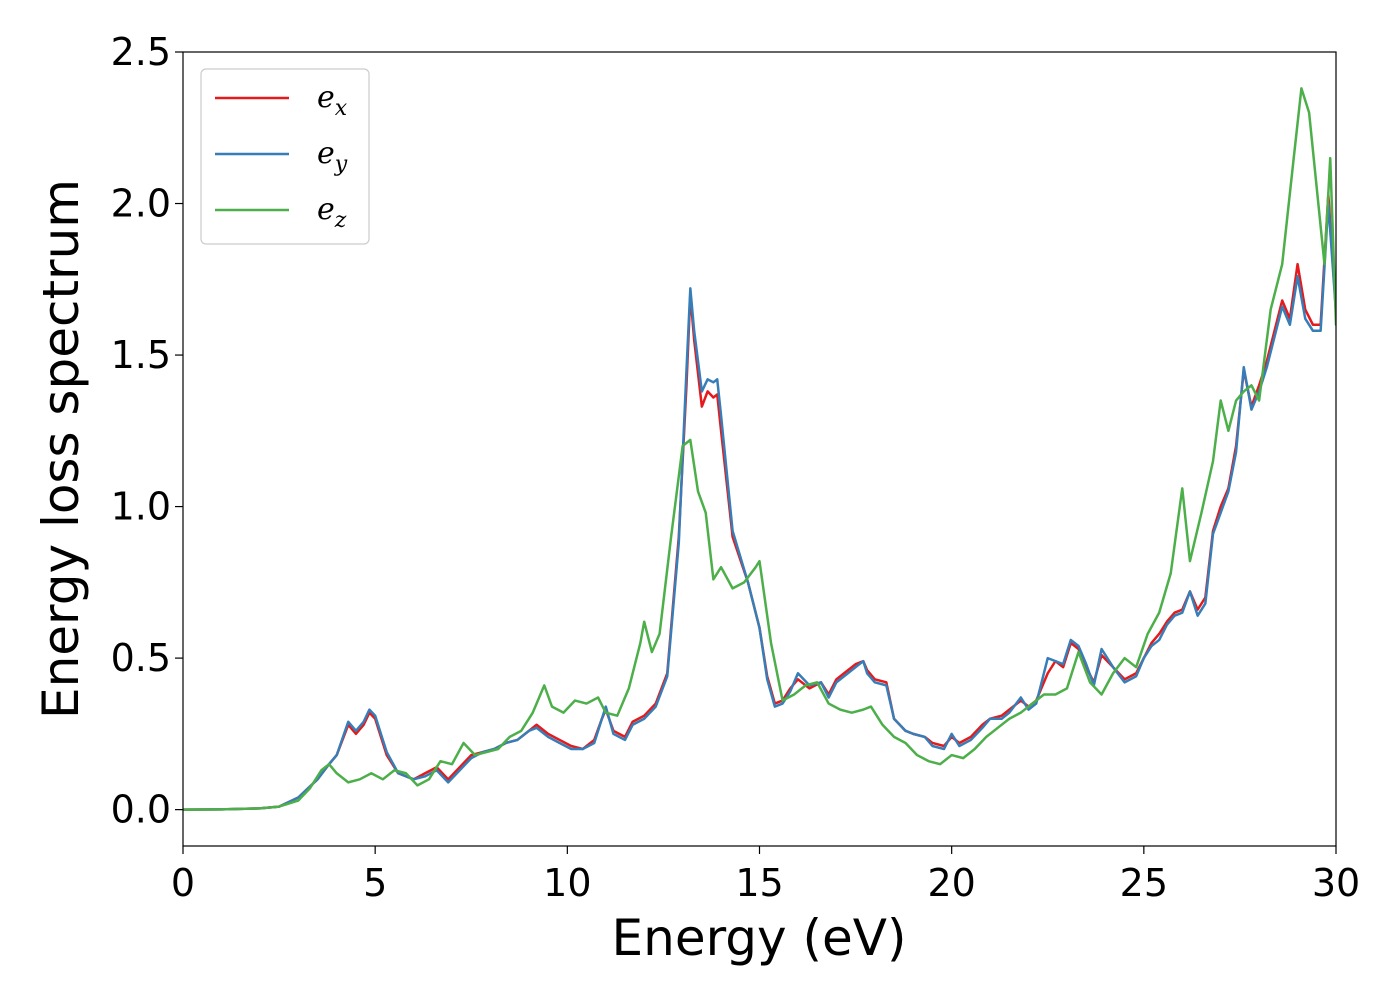 The image size is (1400, 1000). I want to click on y-tick-label: 0.0, so click(141, 810).